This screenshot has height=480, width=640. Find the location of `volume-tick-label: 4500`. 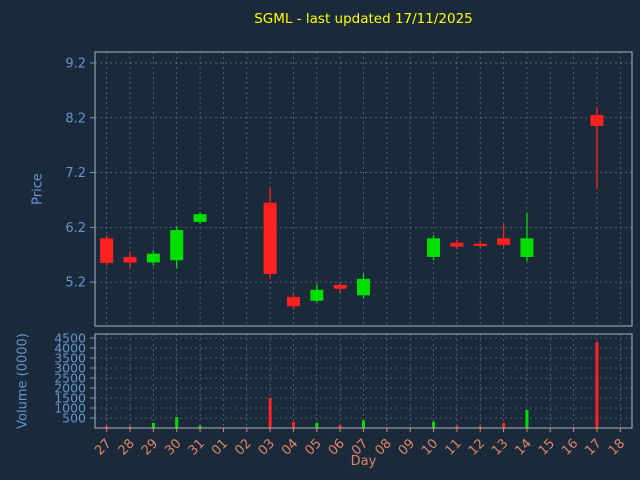

volume-tick-label: 4500 is located at coordinates (70, 338).